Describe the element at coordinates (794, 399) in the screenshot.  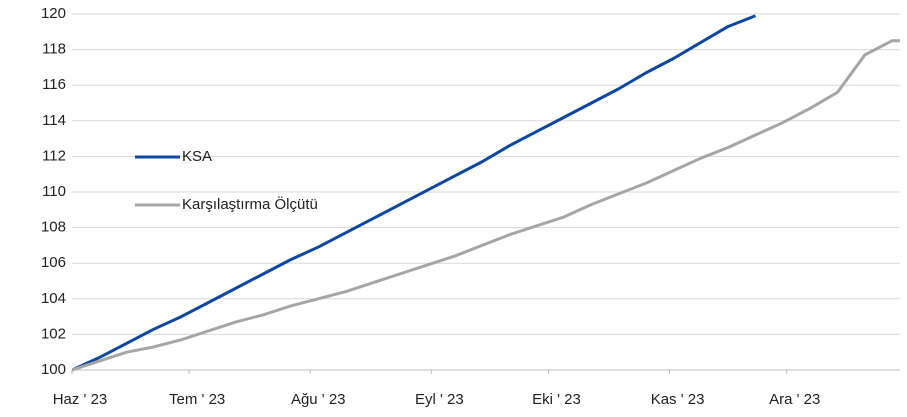
I see `x-tick-label: Ara ' 23` at that location.